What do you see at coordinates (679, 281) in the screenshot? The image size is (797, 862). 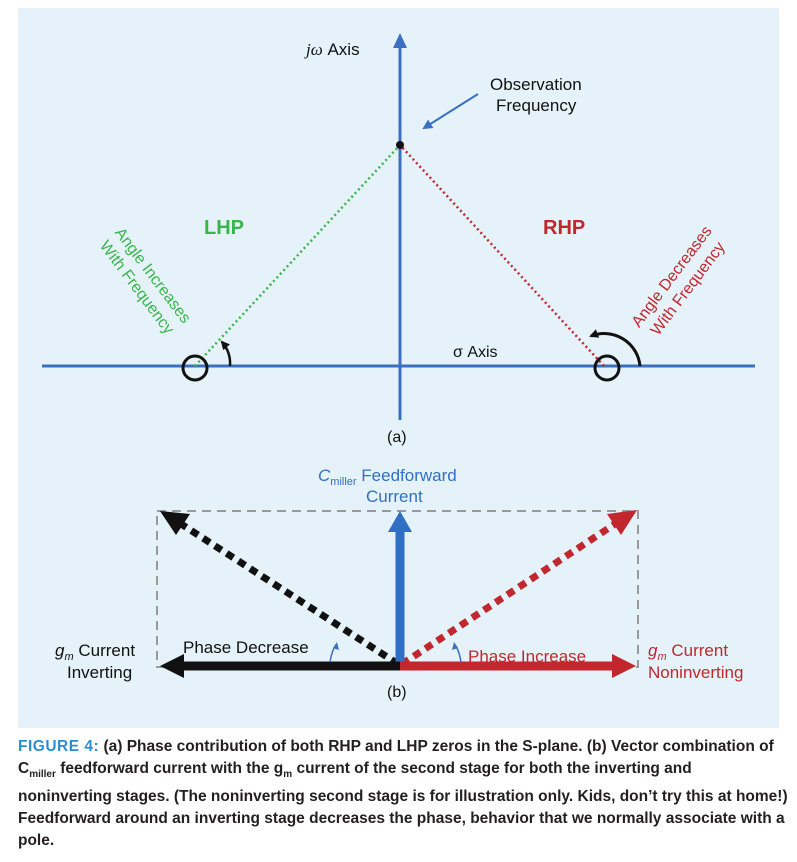 I see `rhp-angle-text: Angle Decreases With Frequency` at bounding box center [679, 281].